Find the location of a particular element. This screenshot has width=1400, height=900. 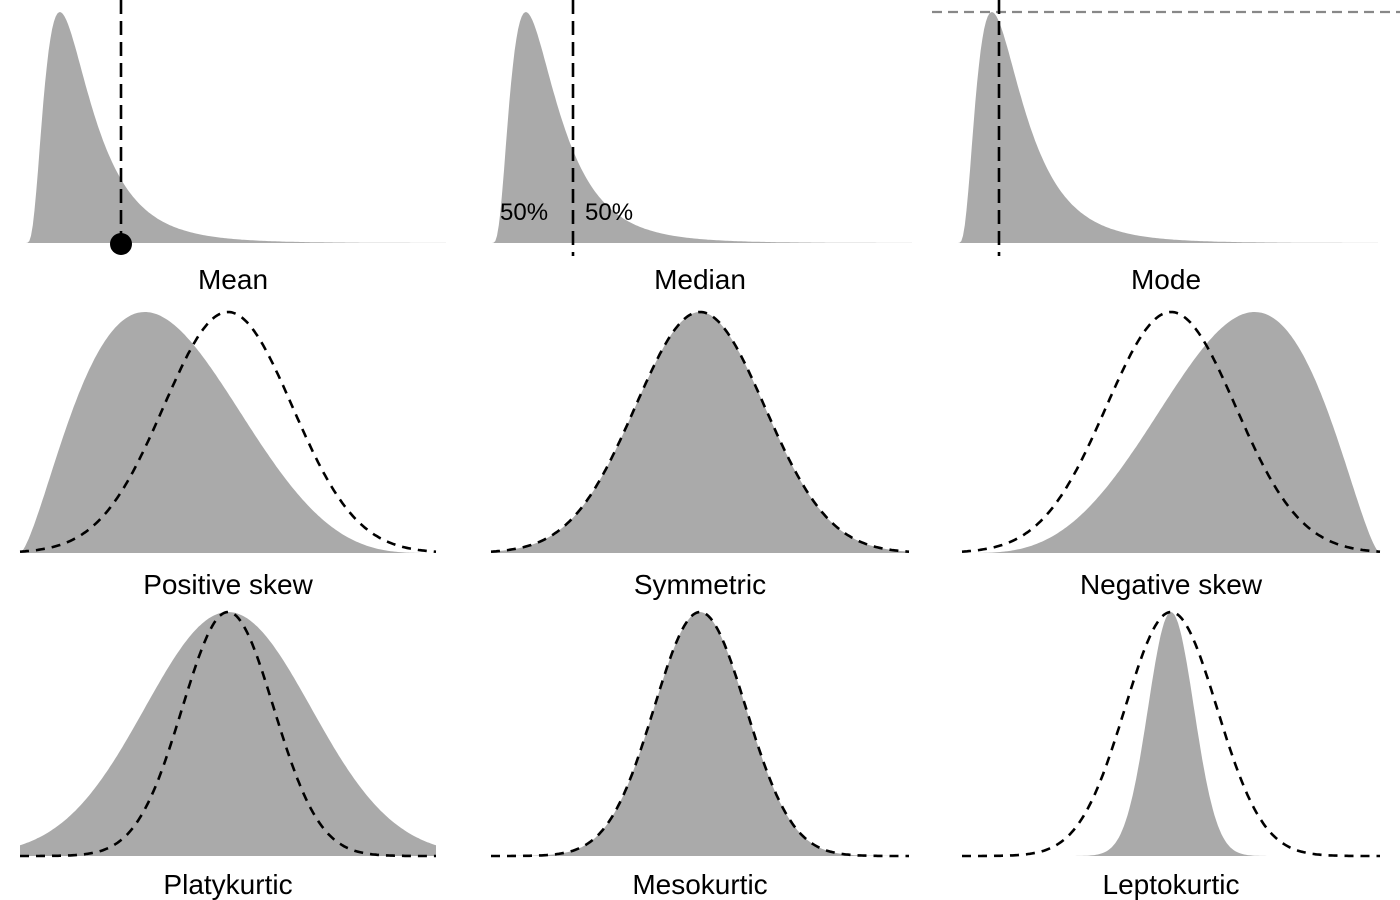

negative-skew-fill is located at coordinates (1171, 432).